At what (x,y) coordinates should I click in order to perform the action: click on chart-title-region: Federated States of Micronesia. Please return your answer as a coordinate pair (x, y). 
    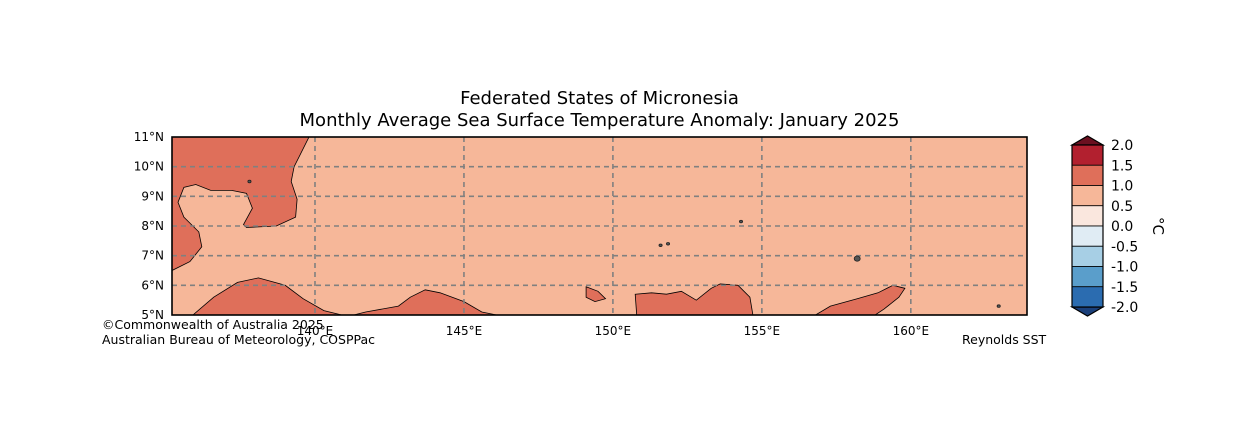
    Looking at the image, I should click on (599, 98).